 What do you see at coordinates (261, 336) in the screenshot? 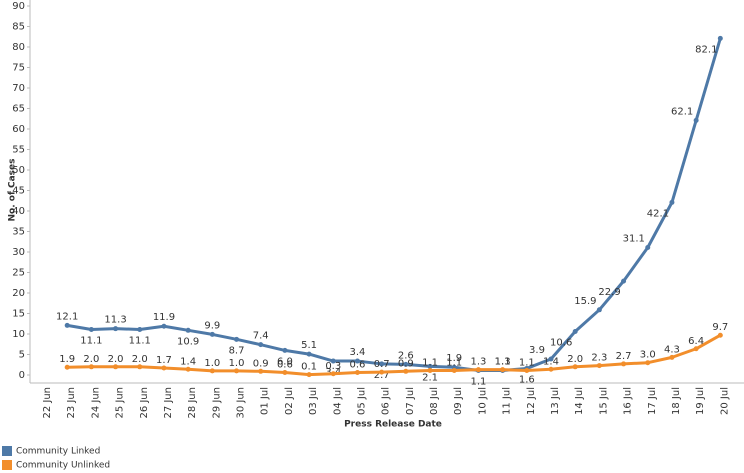
I see `data-label: 7.4` at bounding box center [261, 336].